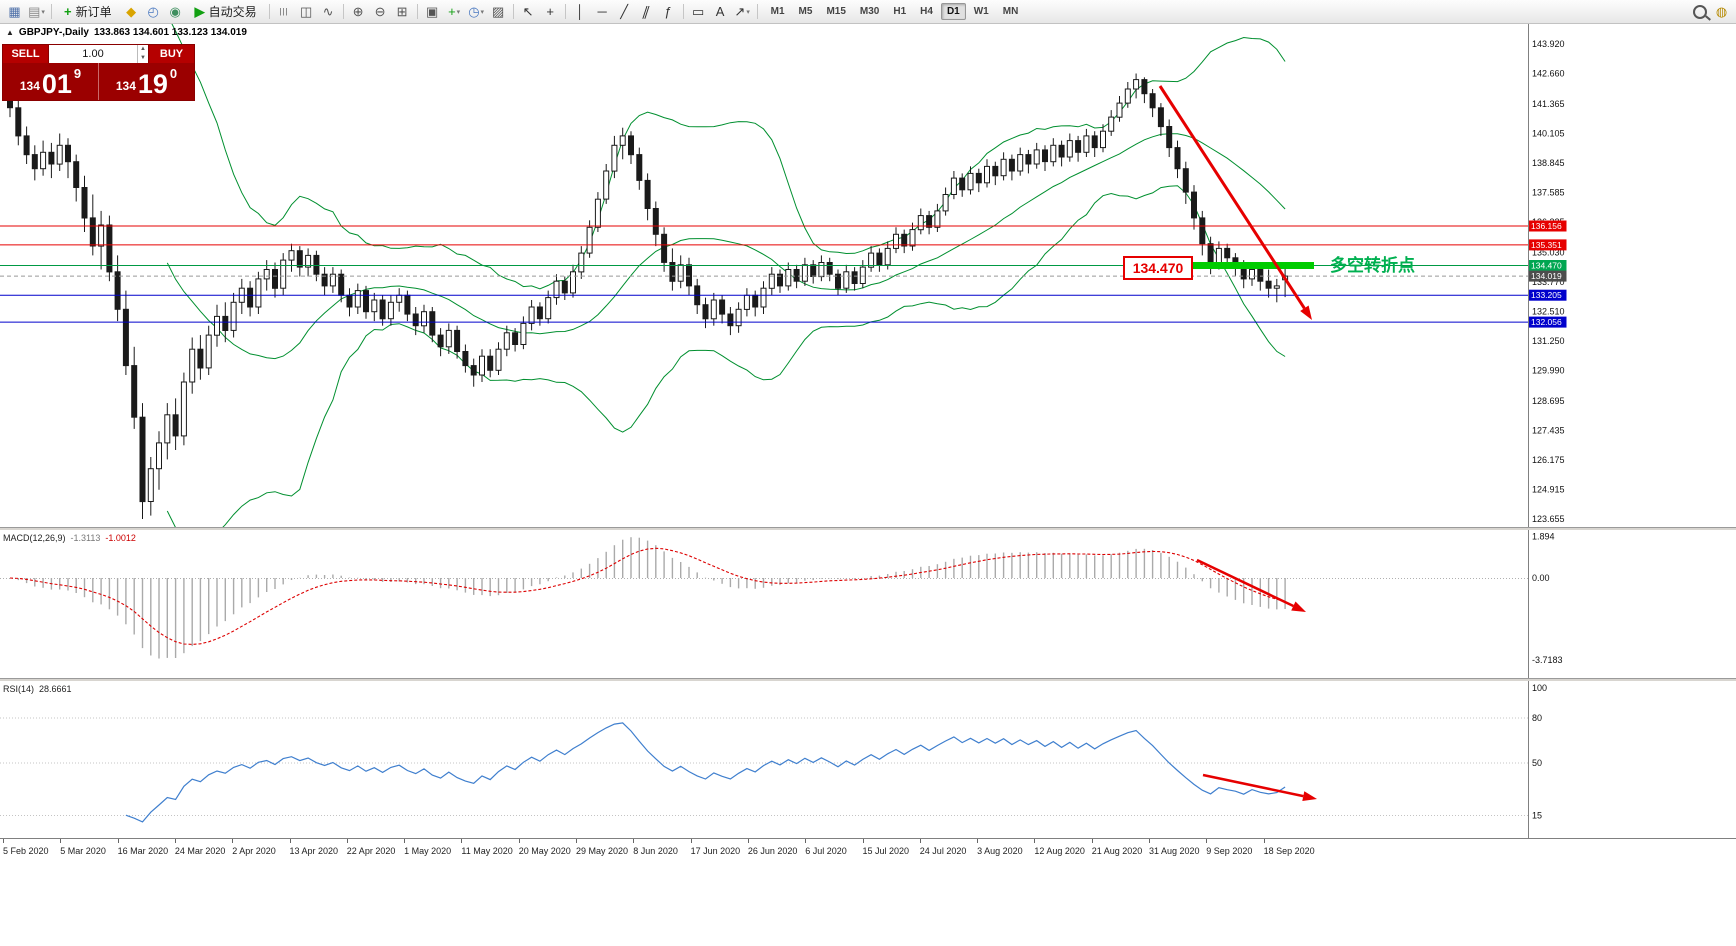 The width and height of the screenshot is (1736, 946). What do you see at coordinates (1309, 796) in the screenshot?
I see `trend-arrow-rsi-head` at bounding box center [1309, 796].